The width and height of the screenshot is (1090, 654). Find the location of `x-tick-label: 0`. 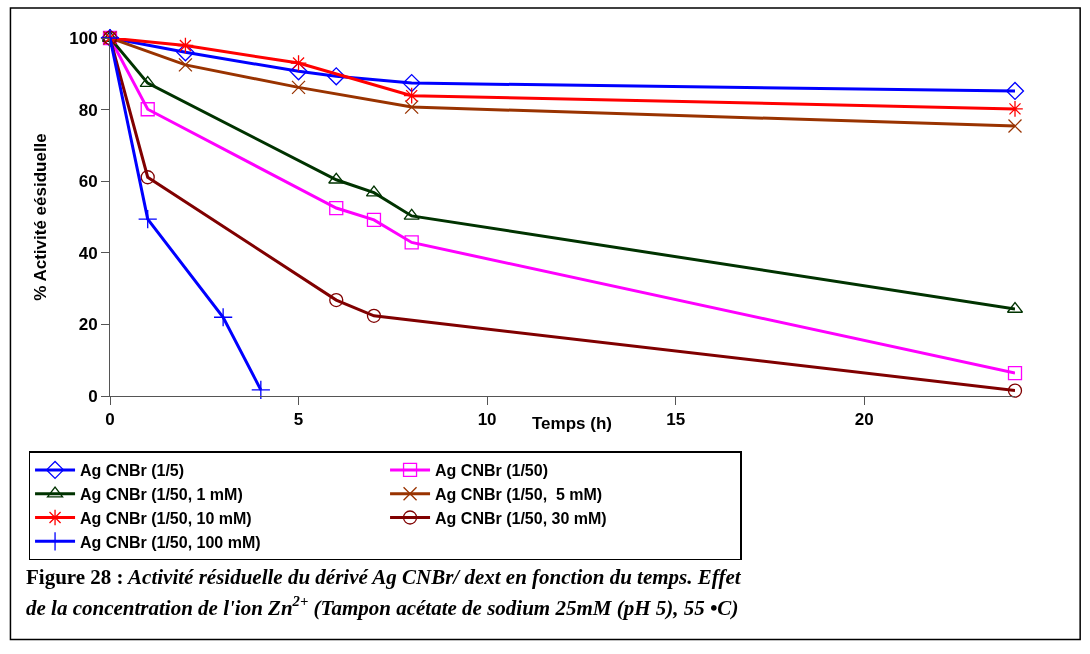

x-tick-label: 0 is located at coordinates (110, 420).